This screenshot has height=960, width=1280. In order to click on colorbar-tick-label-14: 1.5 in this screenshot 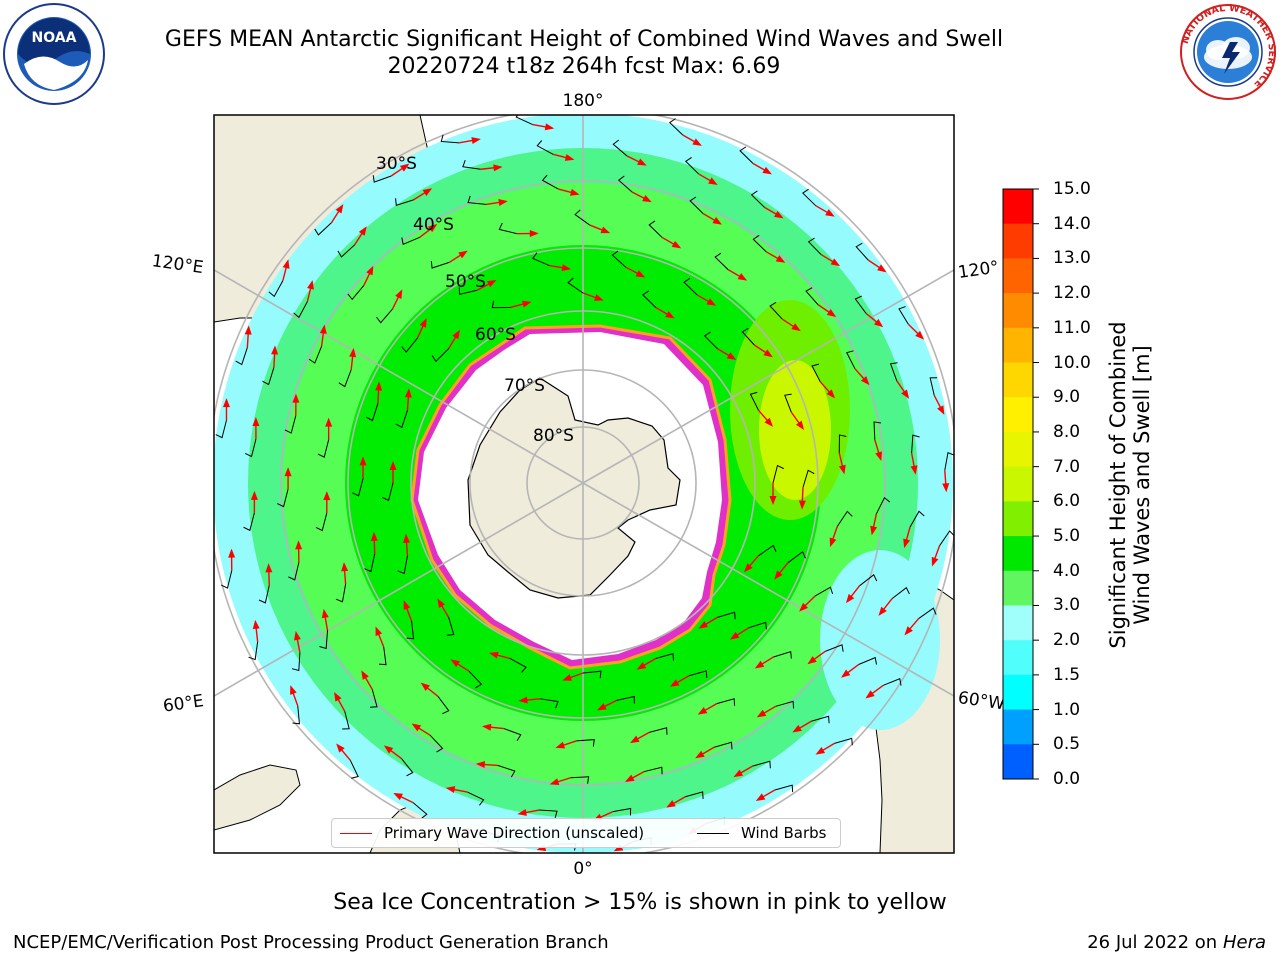, I will do `click(1067, 674)`.